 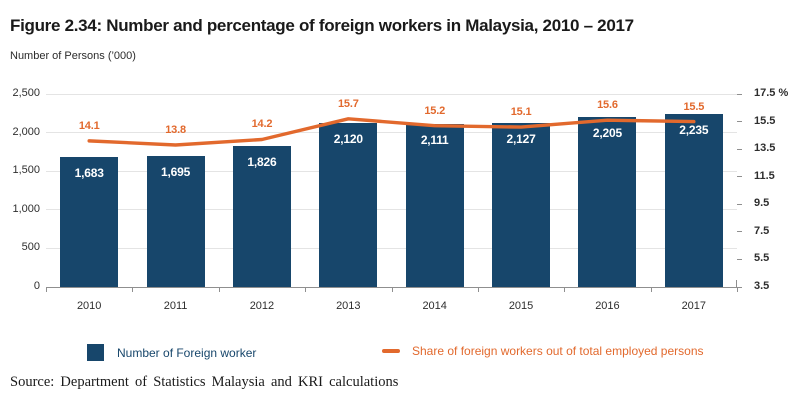 I want to click on line-value-label: 14.1, so click(x=89, y=125).